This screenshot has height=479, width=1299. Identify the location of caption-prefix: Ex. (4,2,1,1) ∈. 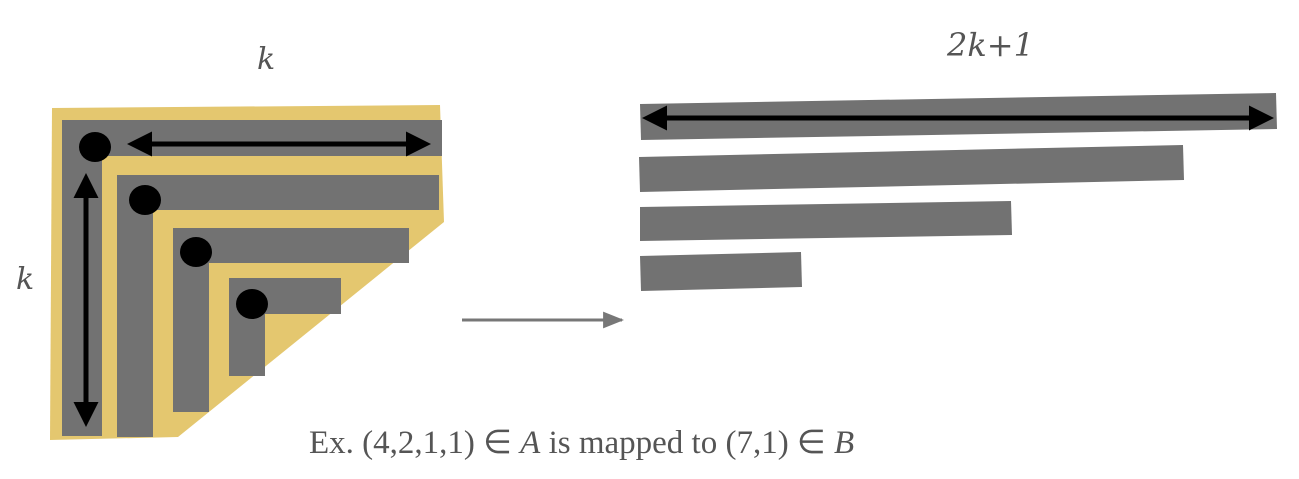
(415, 443).